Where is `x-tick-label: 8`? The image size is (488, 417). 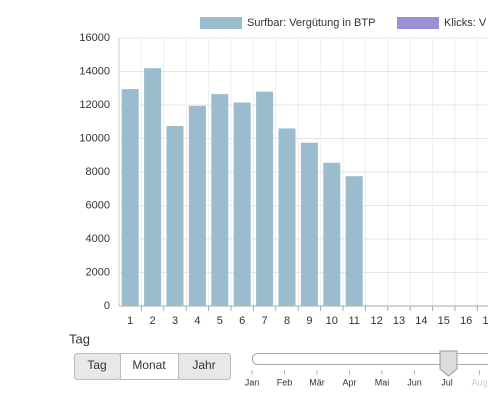
x-tick-label: 8 is located at coordinates (287, 321).